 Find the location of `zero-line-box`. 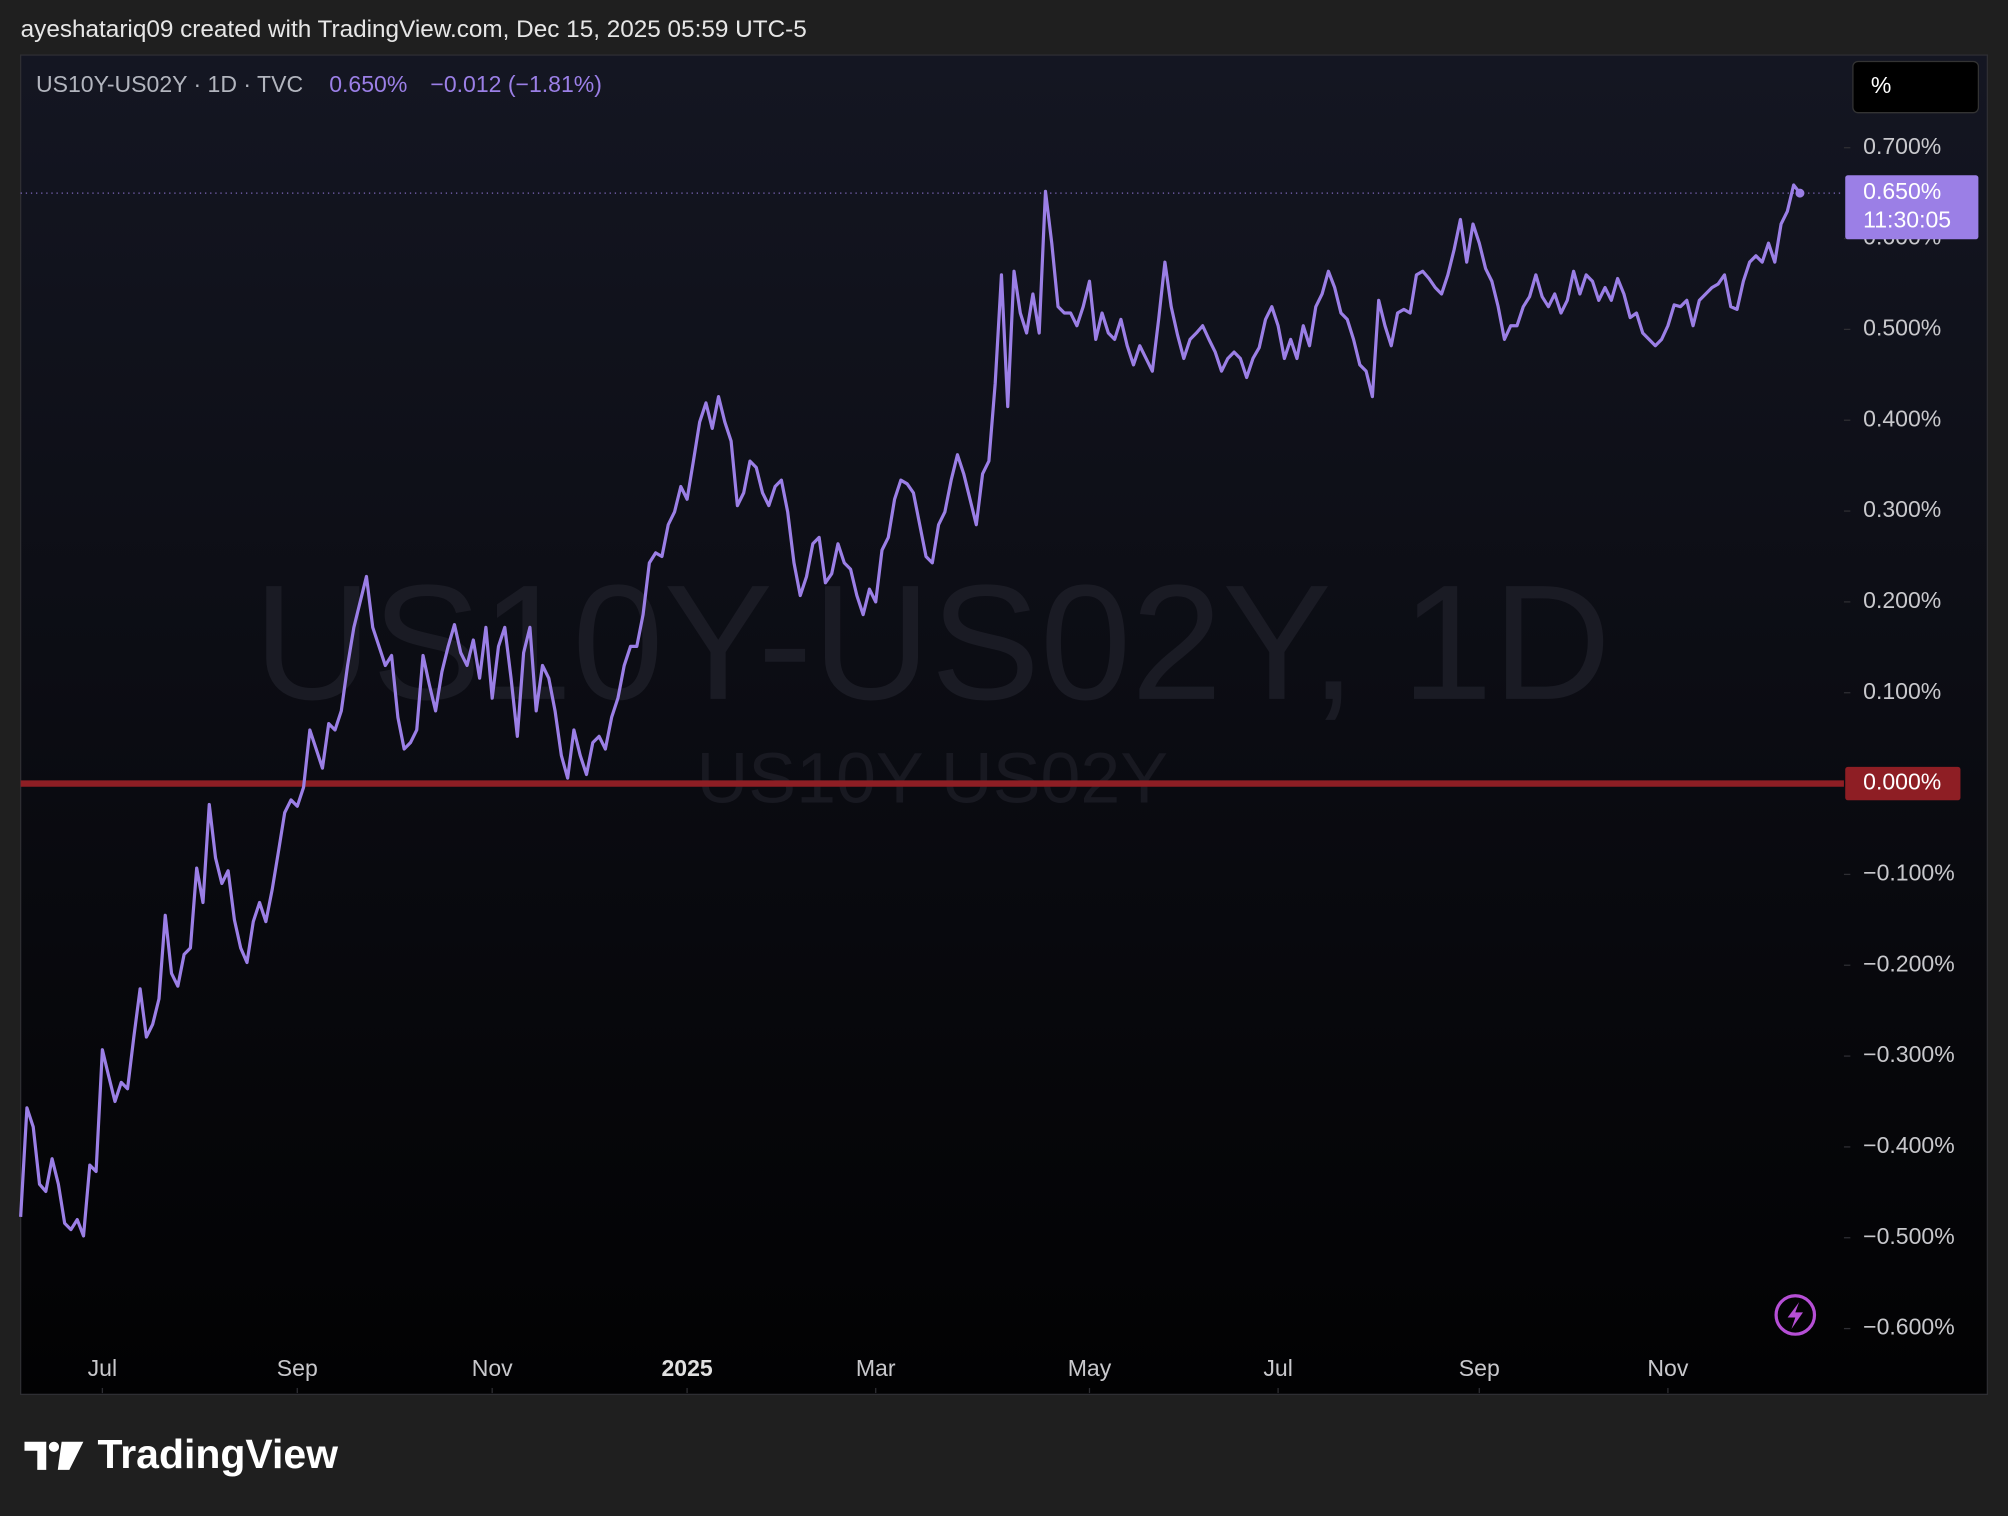

zero-line-box is located at coordinates (1903, 783).